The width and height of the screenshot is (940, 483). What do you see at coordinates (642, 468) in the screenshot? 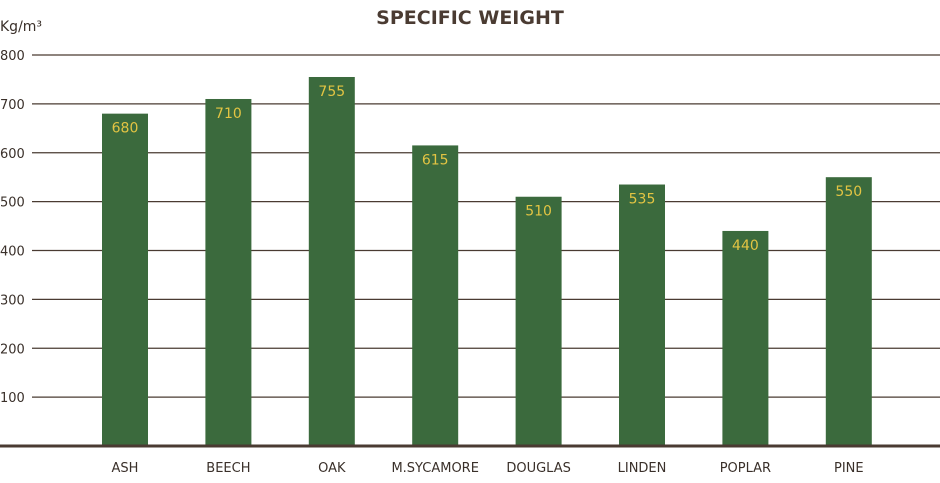
I see `x-tick-label: LINDEN` at bounding box center [642, 468].